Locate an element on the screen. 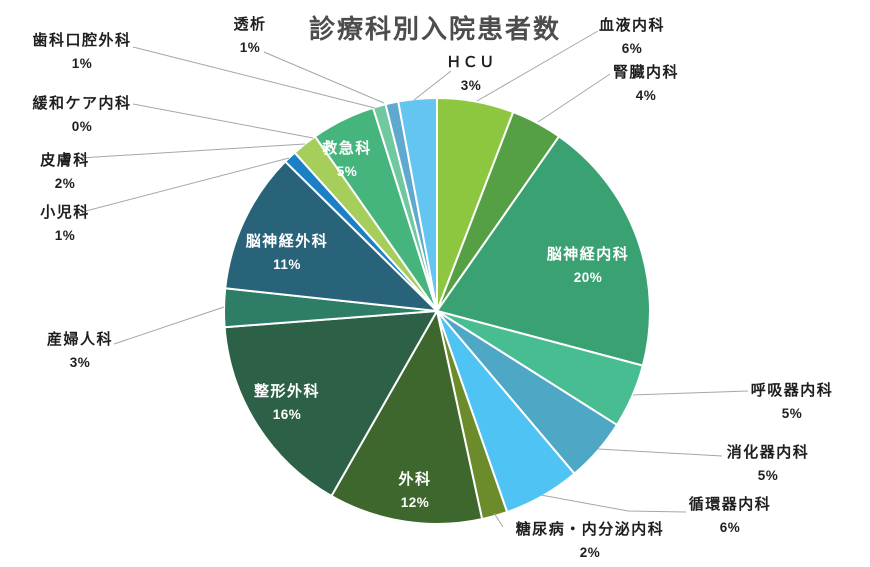 The width and height of the screenshot is (870, 567). leader-line-pediatrics is located at coordinates (185, 185).